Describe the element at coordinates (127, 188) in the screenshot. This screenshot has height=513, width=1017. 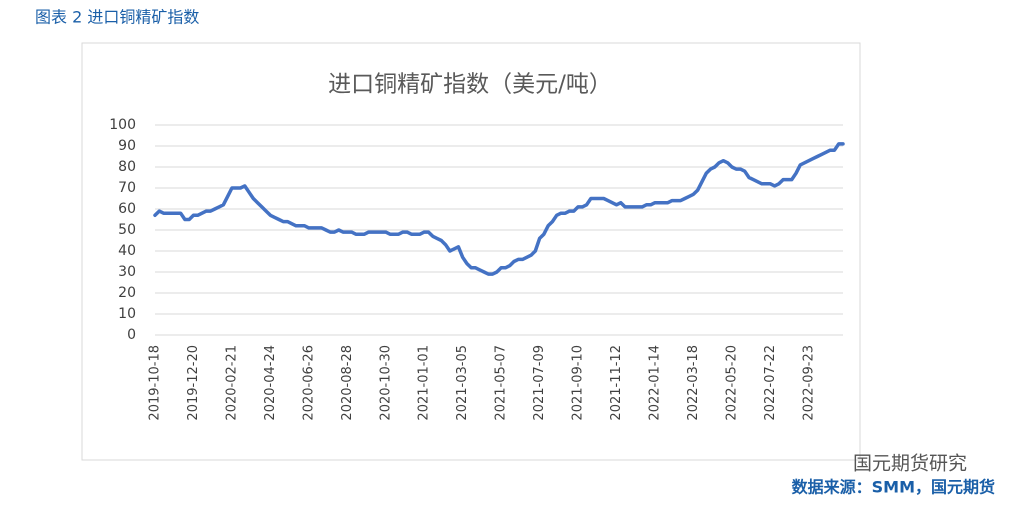
I see `y-tick-label: 70` at that location.